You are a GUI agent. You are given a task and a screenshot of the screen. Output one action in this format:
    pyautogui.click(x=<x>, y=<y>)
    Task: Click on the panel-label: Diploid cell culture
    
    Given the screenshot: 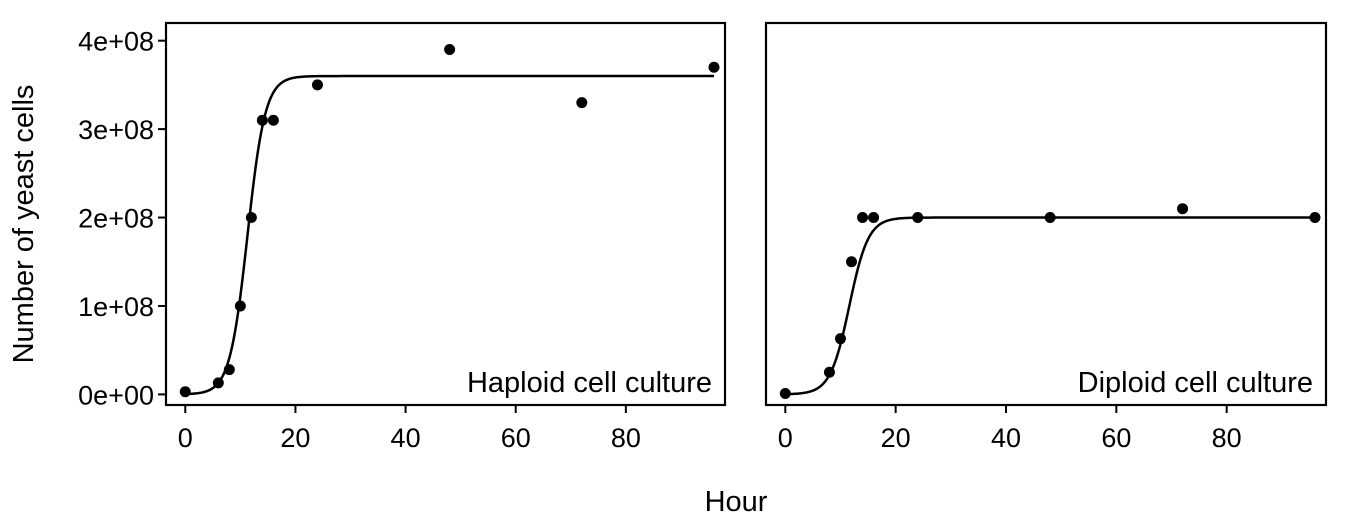 What is the action you would take?
    pyautogui.click(x=1195, y=383)
    